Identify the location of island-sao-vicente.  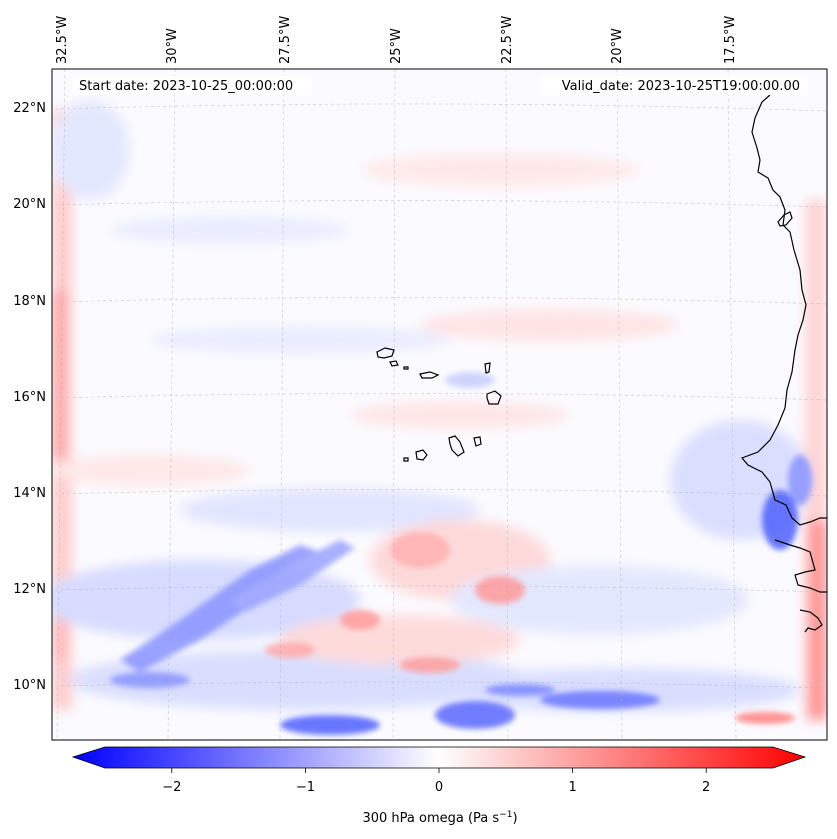
(394, 363).